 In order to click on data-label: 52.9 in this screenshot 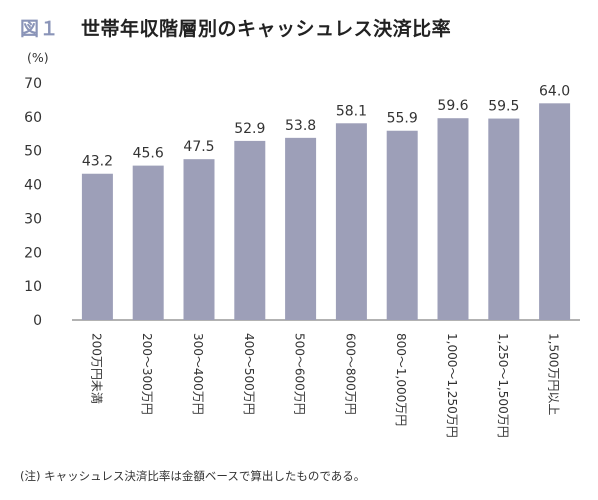, I will do `click(249, 129)`.